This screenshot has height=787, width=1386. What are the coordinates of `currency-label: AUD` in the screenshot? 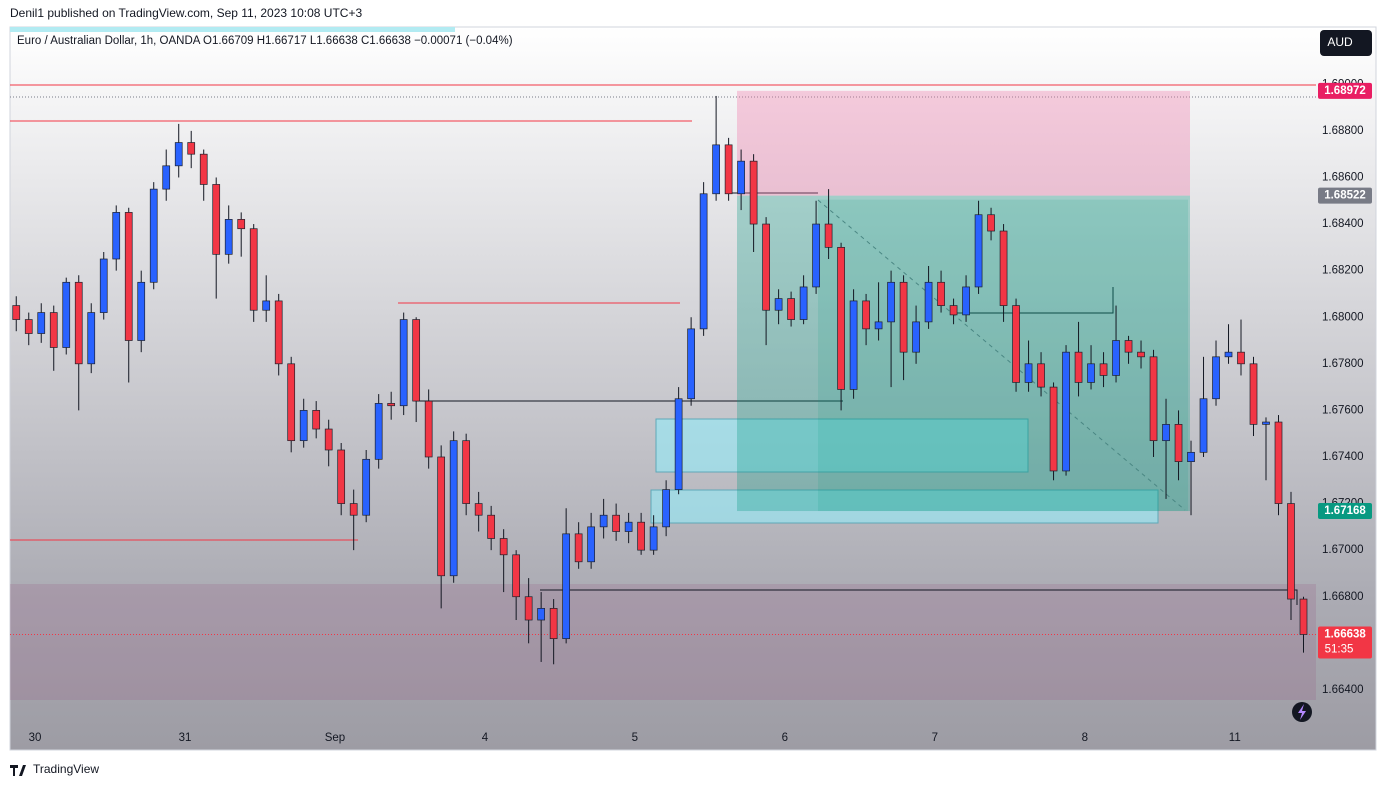 It's located at (1340, 42).